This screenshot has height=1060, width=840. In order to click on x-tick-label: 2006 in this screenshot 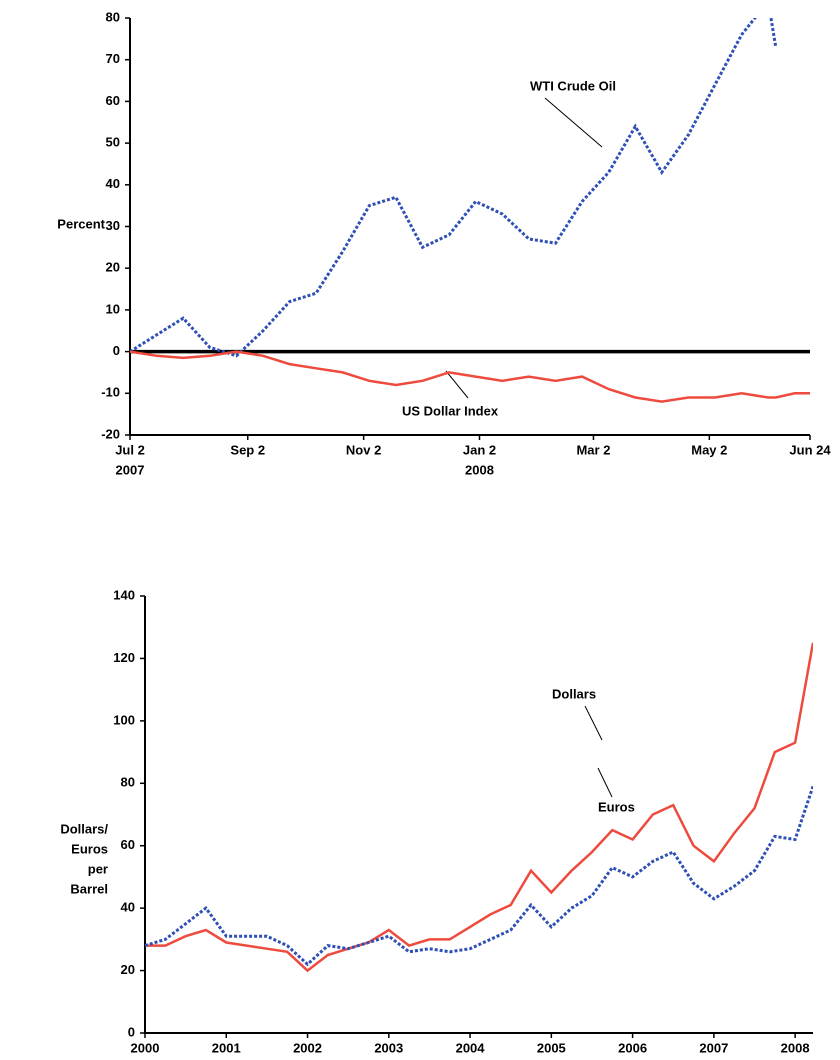, I will do `click(632, 1047)`.